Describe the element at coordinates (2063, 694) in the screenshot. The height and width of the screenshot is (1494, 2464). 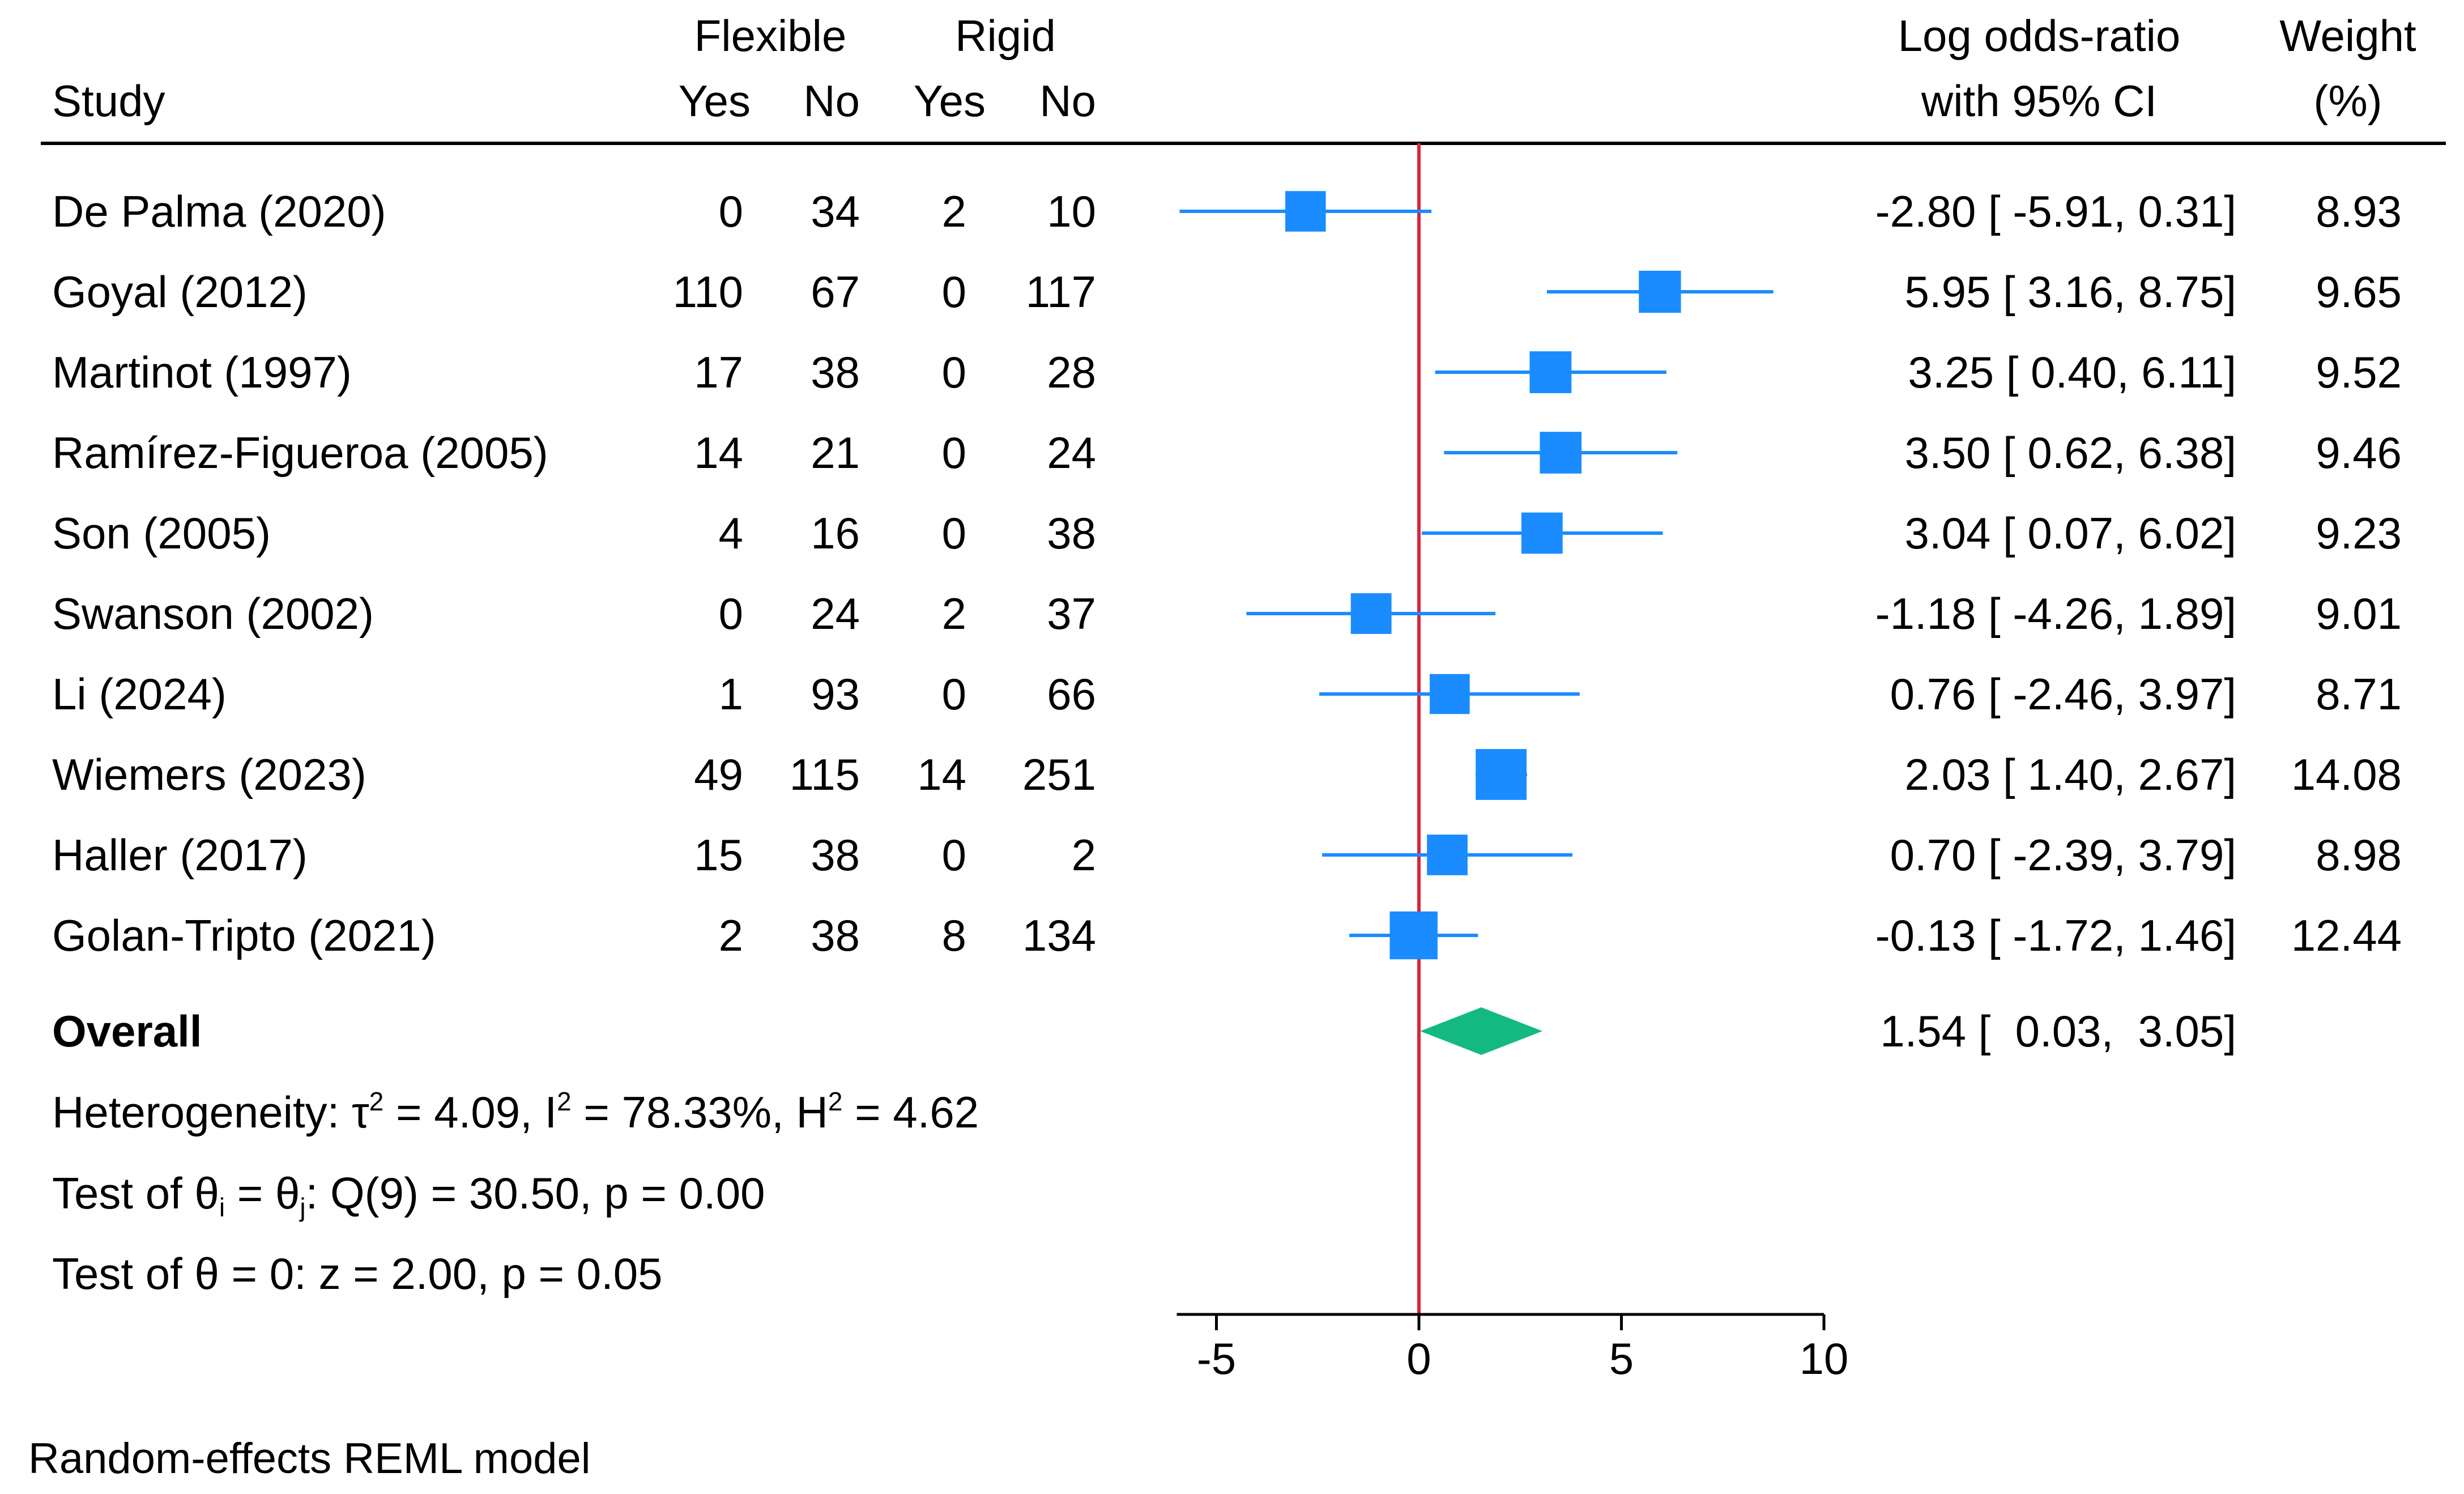
I see `effect-ci-text: 0.76 [ -2.46, 3.97]` at that location.